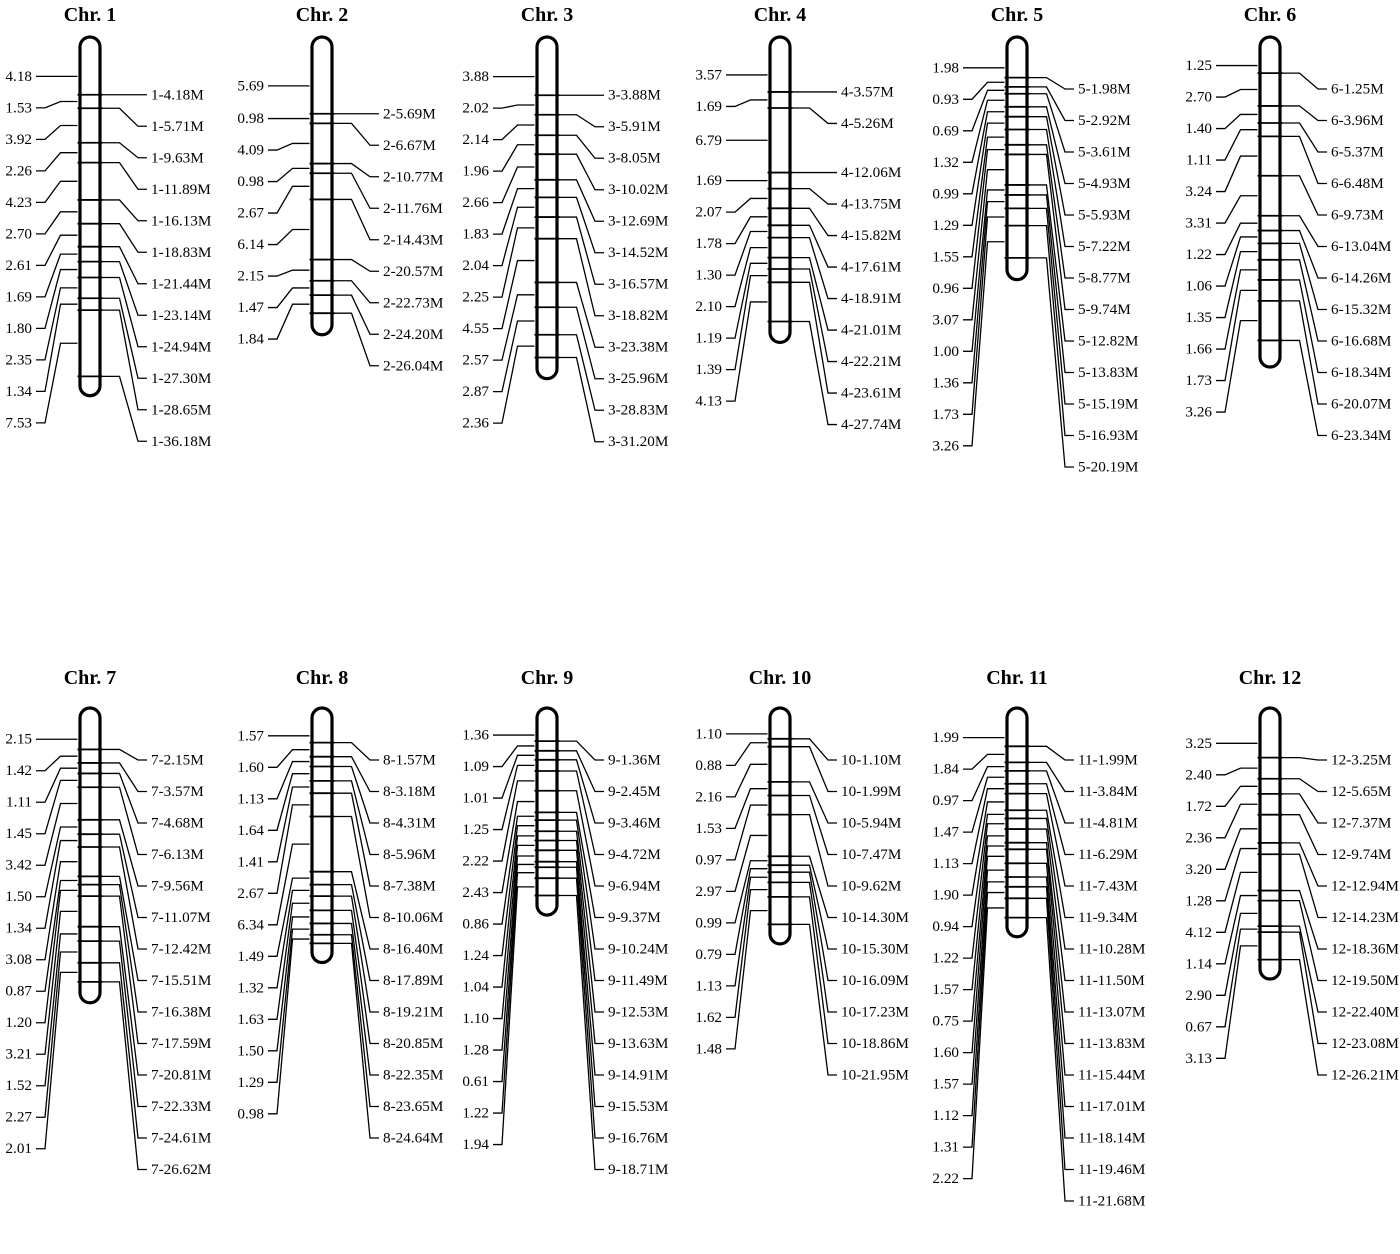 This screenshot has width=1400, height=1254. Describe the element at coordinates (18, 1085) in the screenshot. I see `interval-distance-label: 1.52` at that location.